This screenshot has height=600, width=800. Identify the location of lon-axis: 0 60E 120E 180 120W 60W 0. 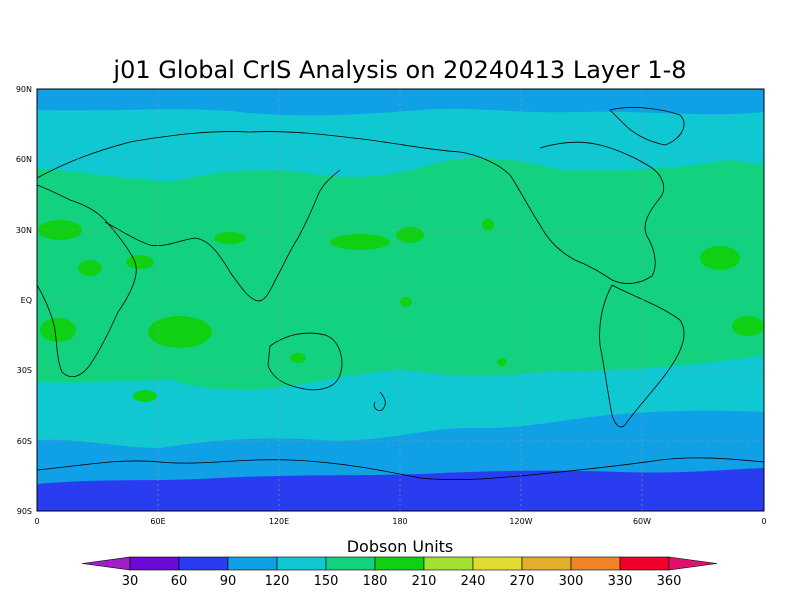
(400, 521).